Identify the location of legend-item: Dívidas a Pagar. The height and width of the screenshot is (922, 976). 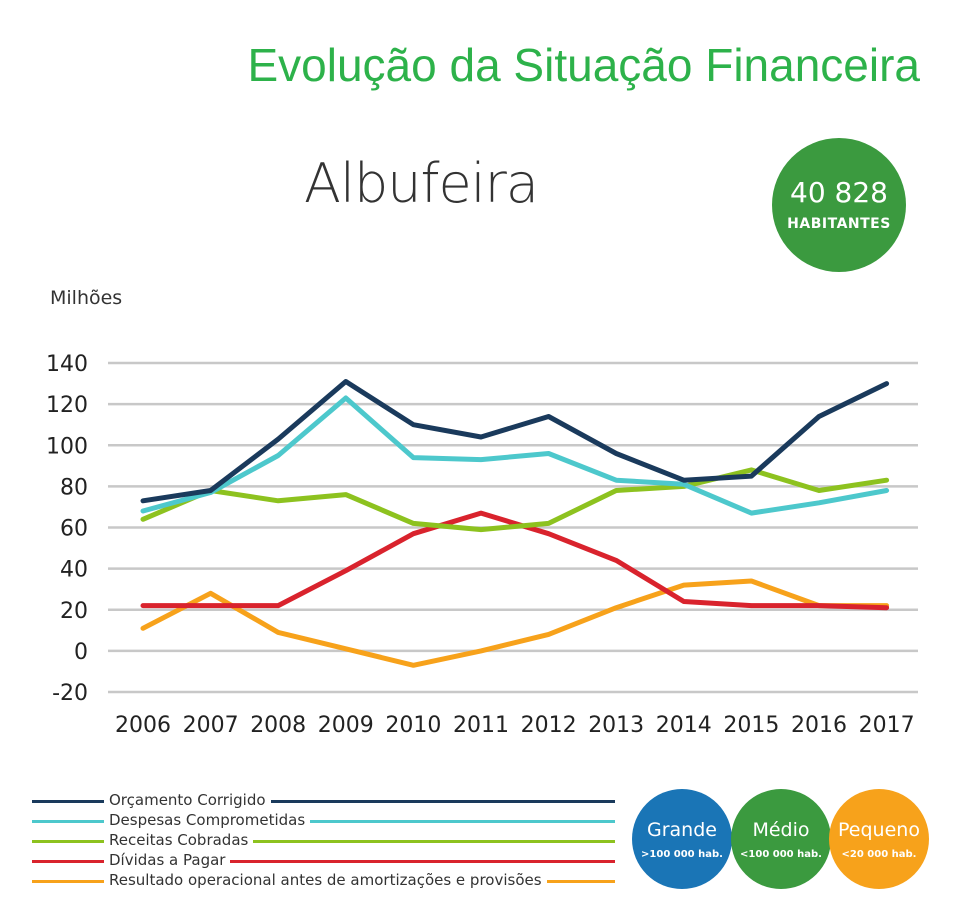
(330, 860).